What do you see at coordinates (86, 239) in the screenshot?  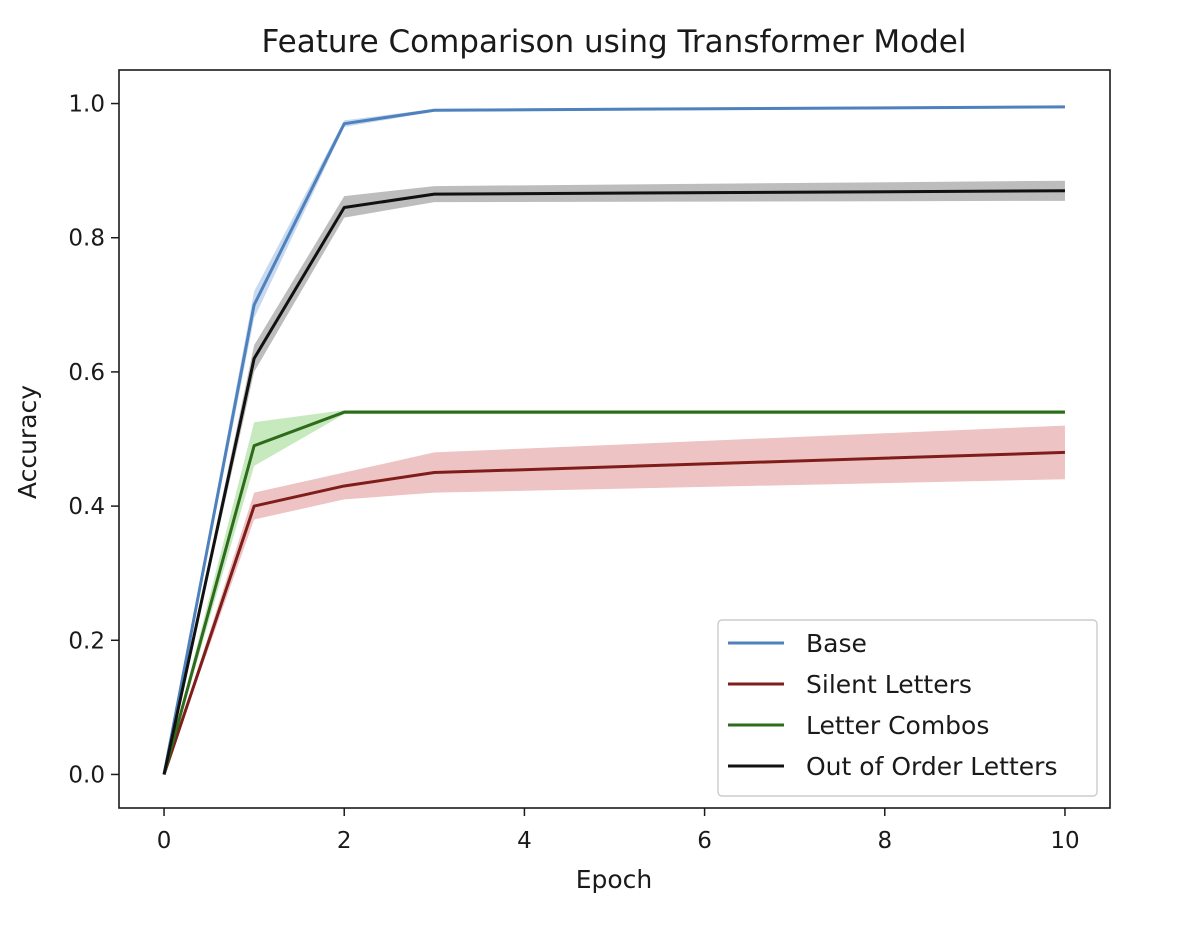 I see `y-tick-label: 0.8` at bounding box center [86, 239].